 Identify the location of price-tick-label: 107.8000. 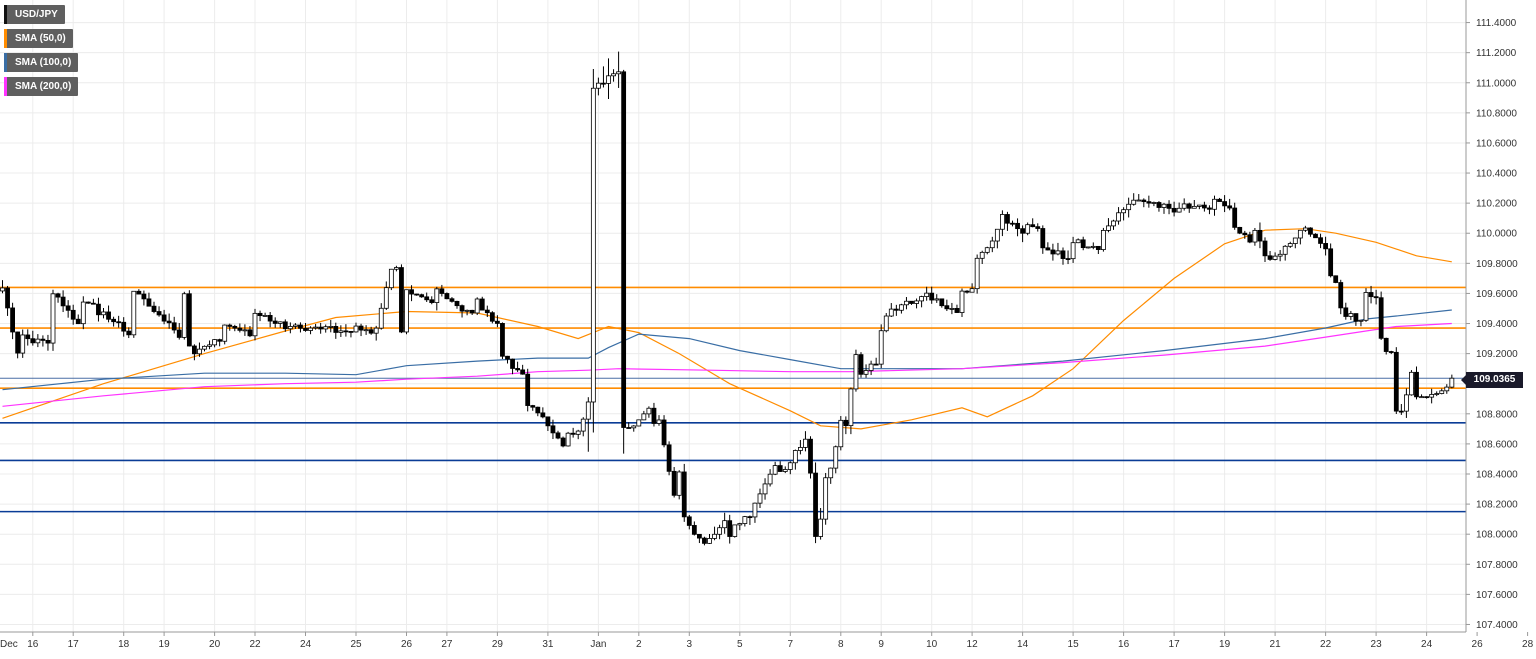
(1497, 565).